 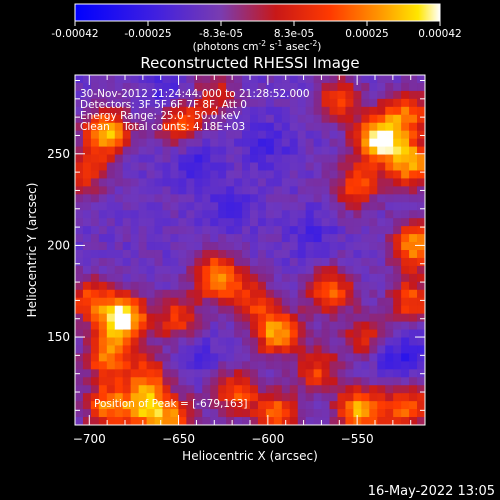 I want to click on x-tick-label: −700, so click(x=89, y=439).